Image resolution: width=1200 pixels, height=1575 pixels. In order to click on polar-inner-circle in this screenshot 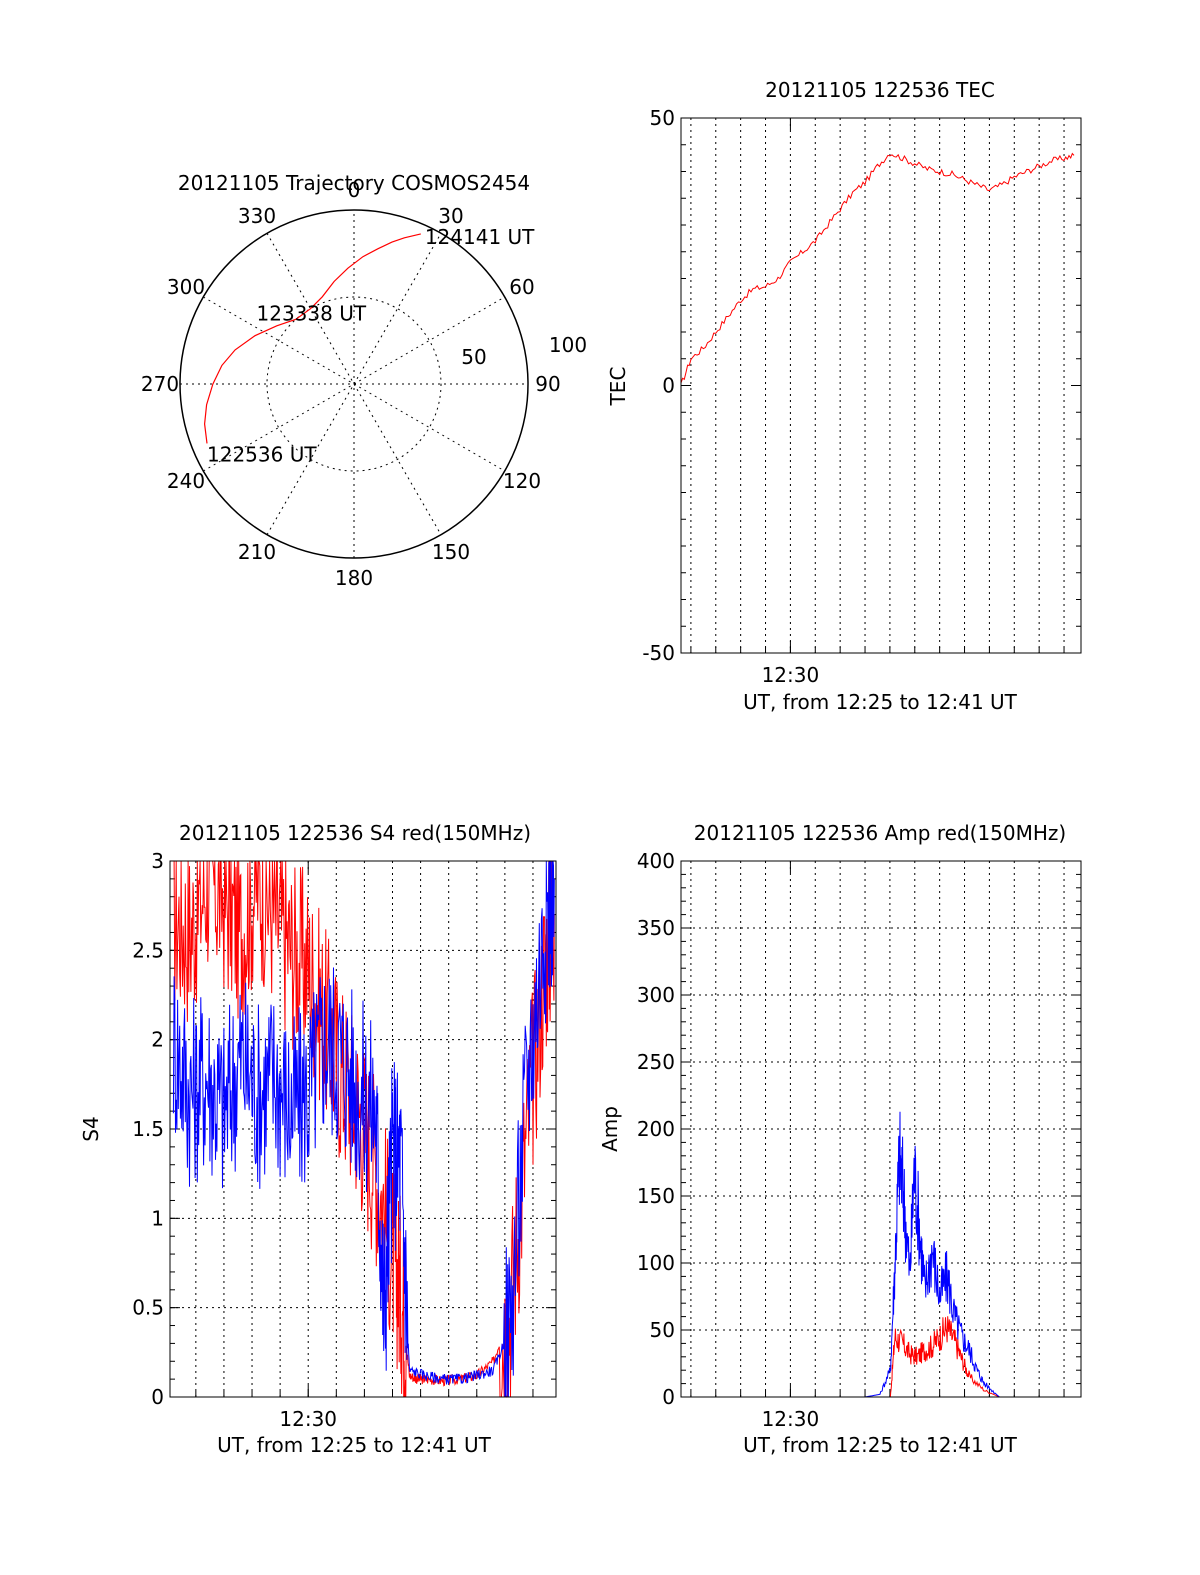, I will do `click(354, 384)`.